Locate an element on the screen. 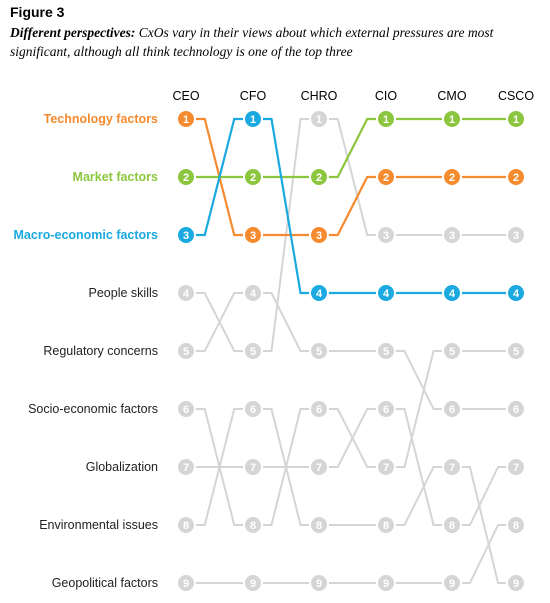  series-line-market-factors is located at coordinates (351, 148).